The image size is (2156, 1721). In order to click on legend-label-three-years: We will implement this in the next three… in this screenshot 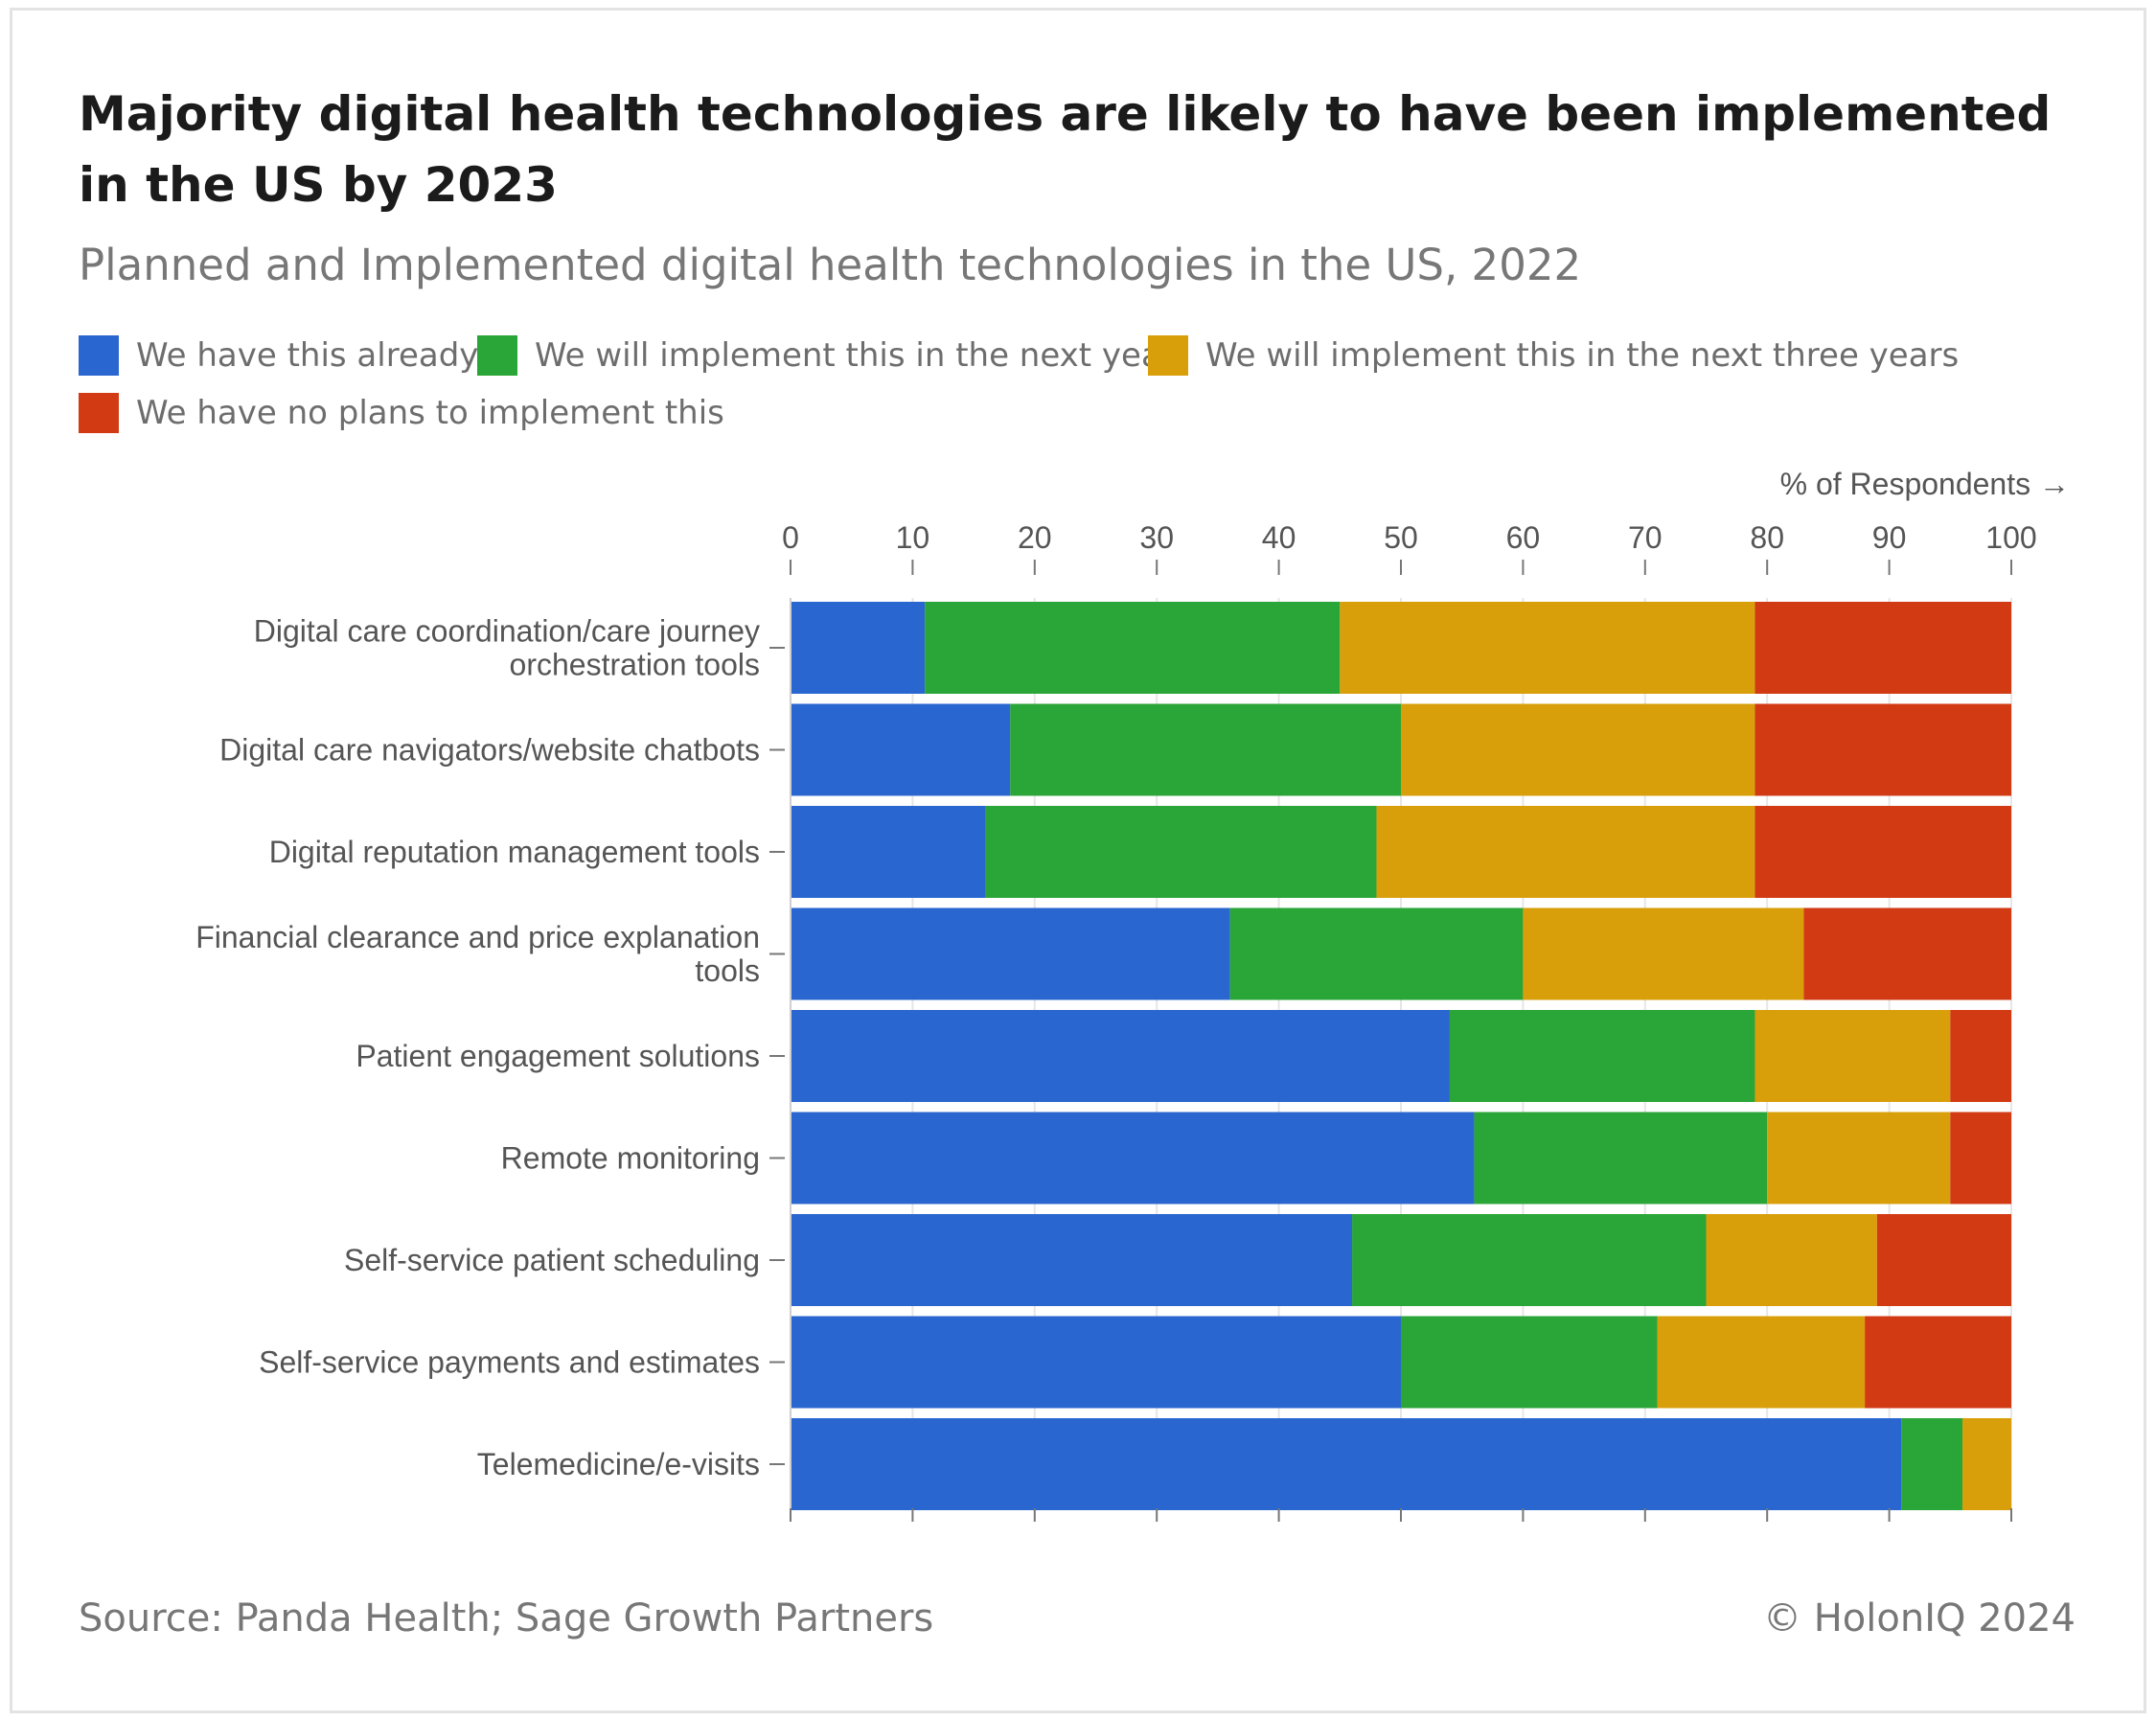, I will do `click(1582, 355)`.